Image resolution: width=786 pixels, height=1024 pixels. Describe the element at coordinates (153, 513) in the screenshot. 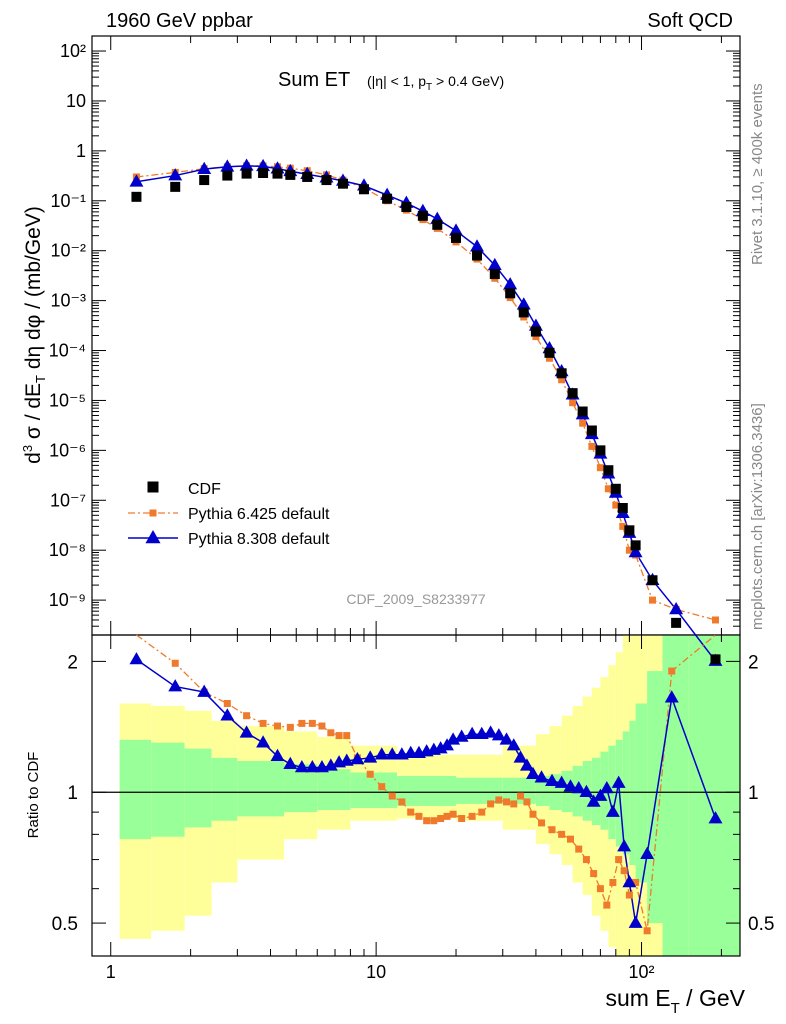

I see `legend-marker-pythia6` at that location.